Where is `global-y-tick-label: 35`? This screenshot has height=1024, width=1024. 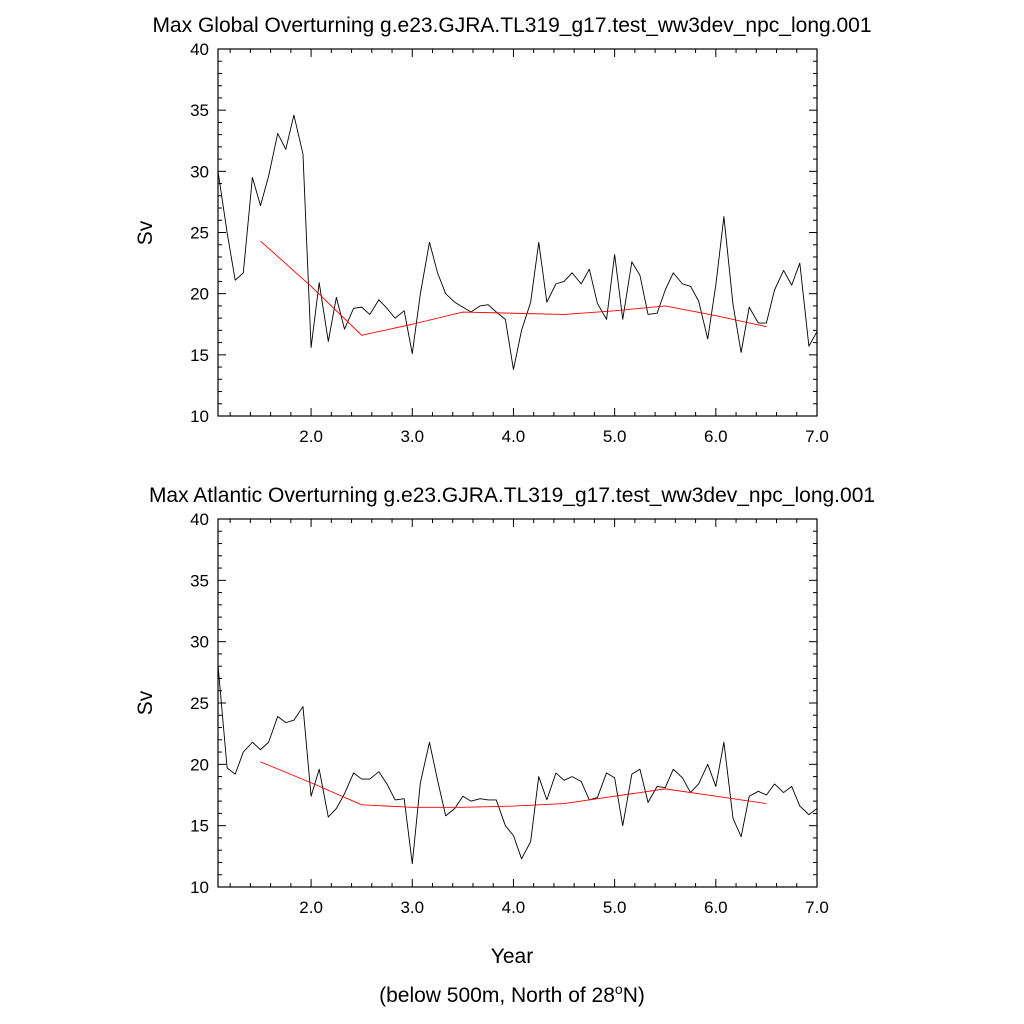
global-y-tick-label: 35 is located at coordinates (199, 110).